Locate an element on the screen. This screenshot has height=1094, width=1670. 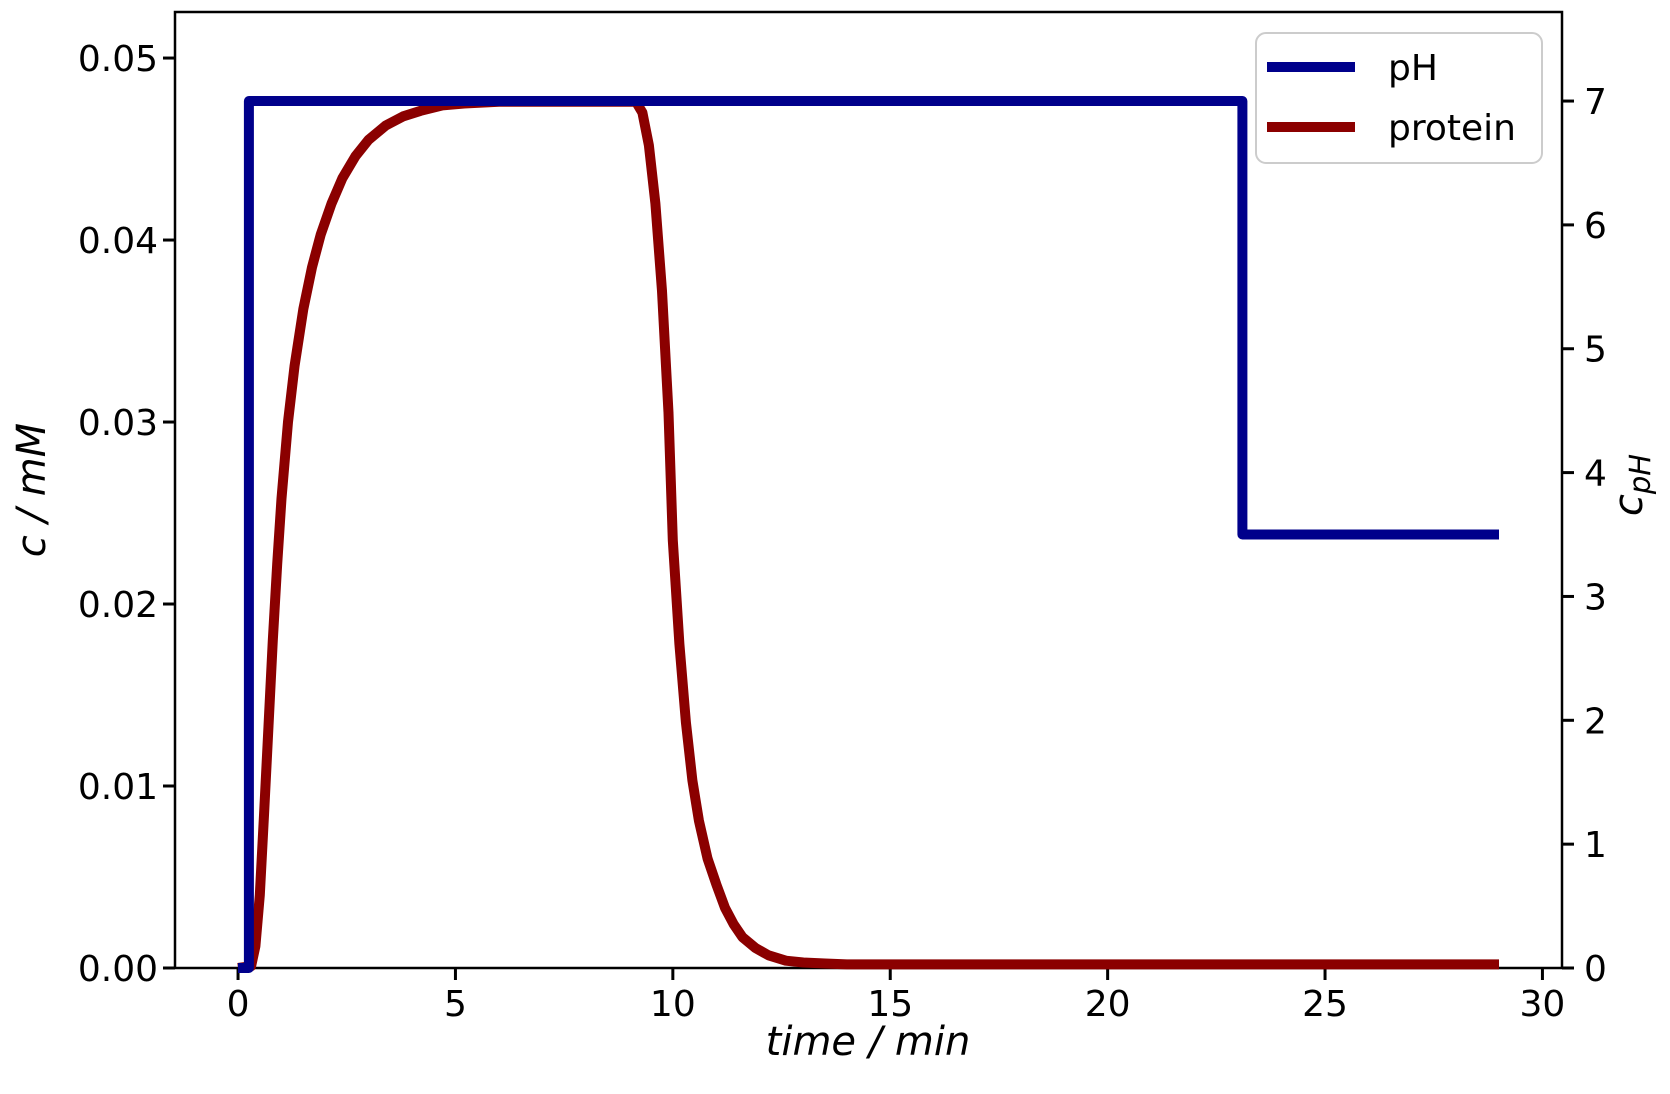
x-tick-label: 30 is located at coordinates (1543, 1004).